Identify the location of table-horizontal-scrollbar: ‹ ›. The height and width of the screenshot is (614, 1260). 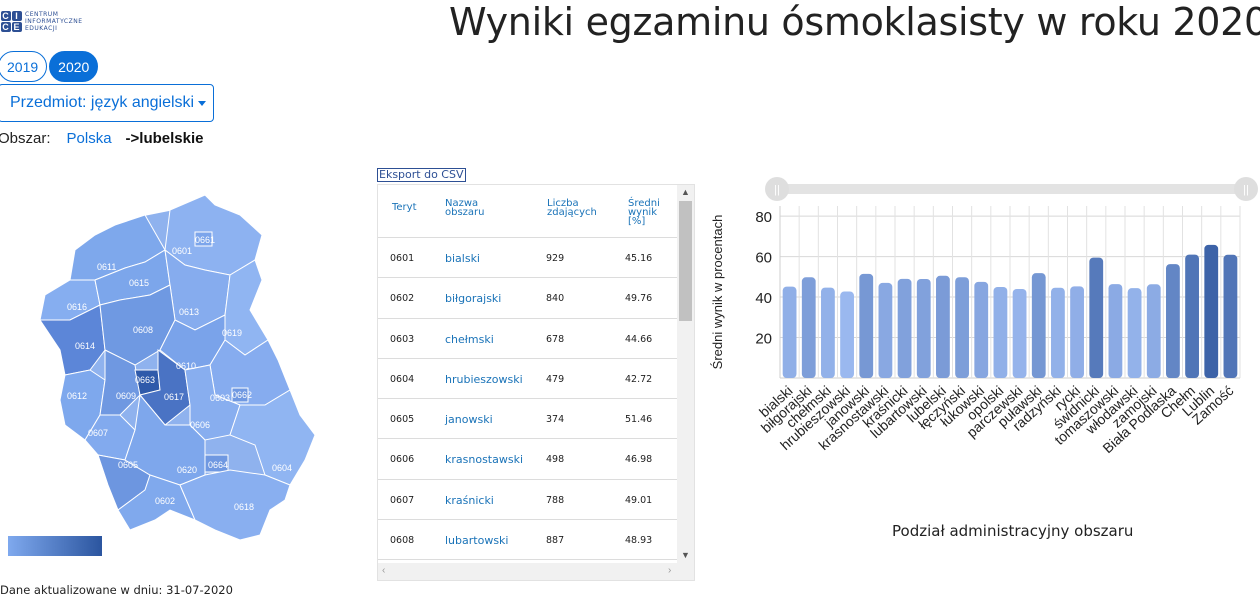
(536, 571).